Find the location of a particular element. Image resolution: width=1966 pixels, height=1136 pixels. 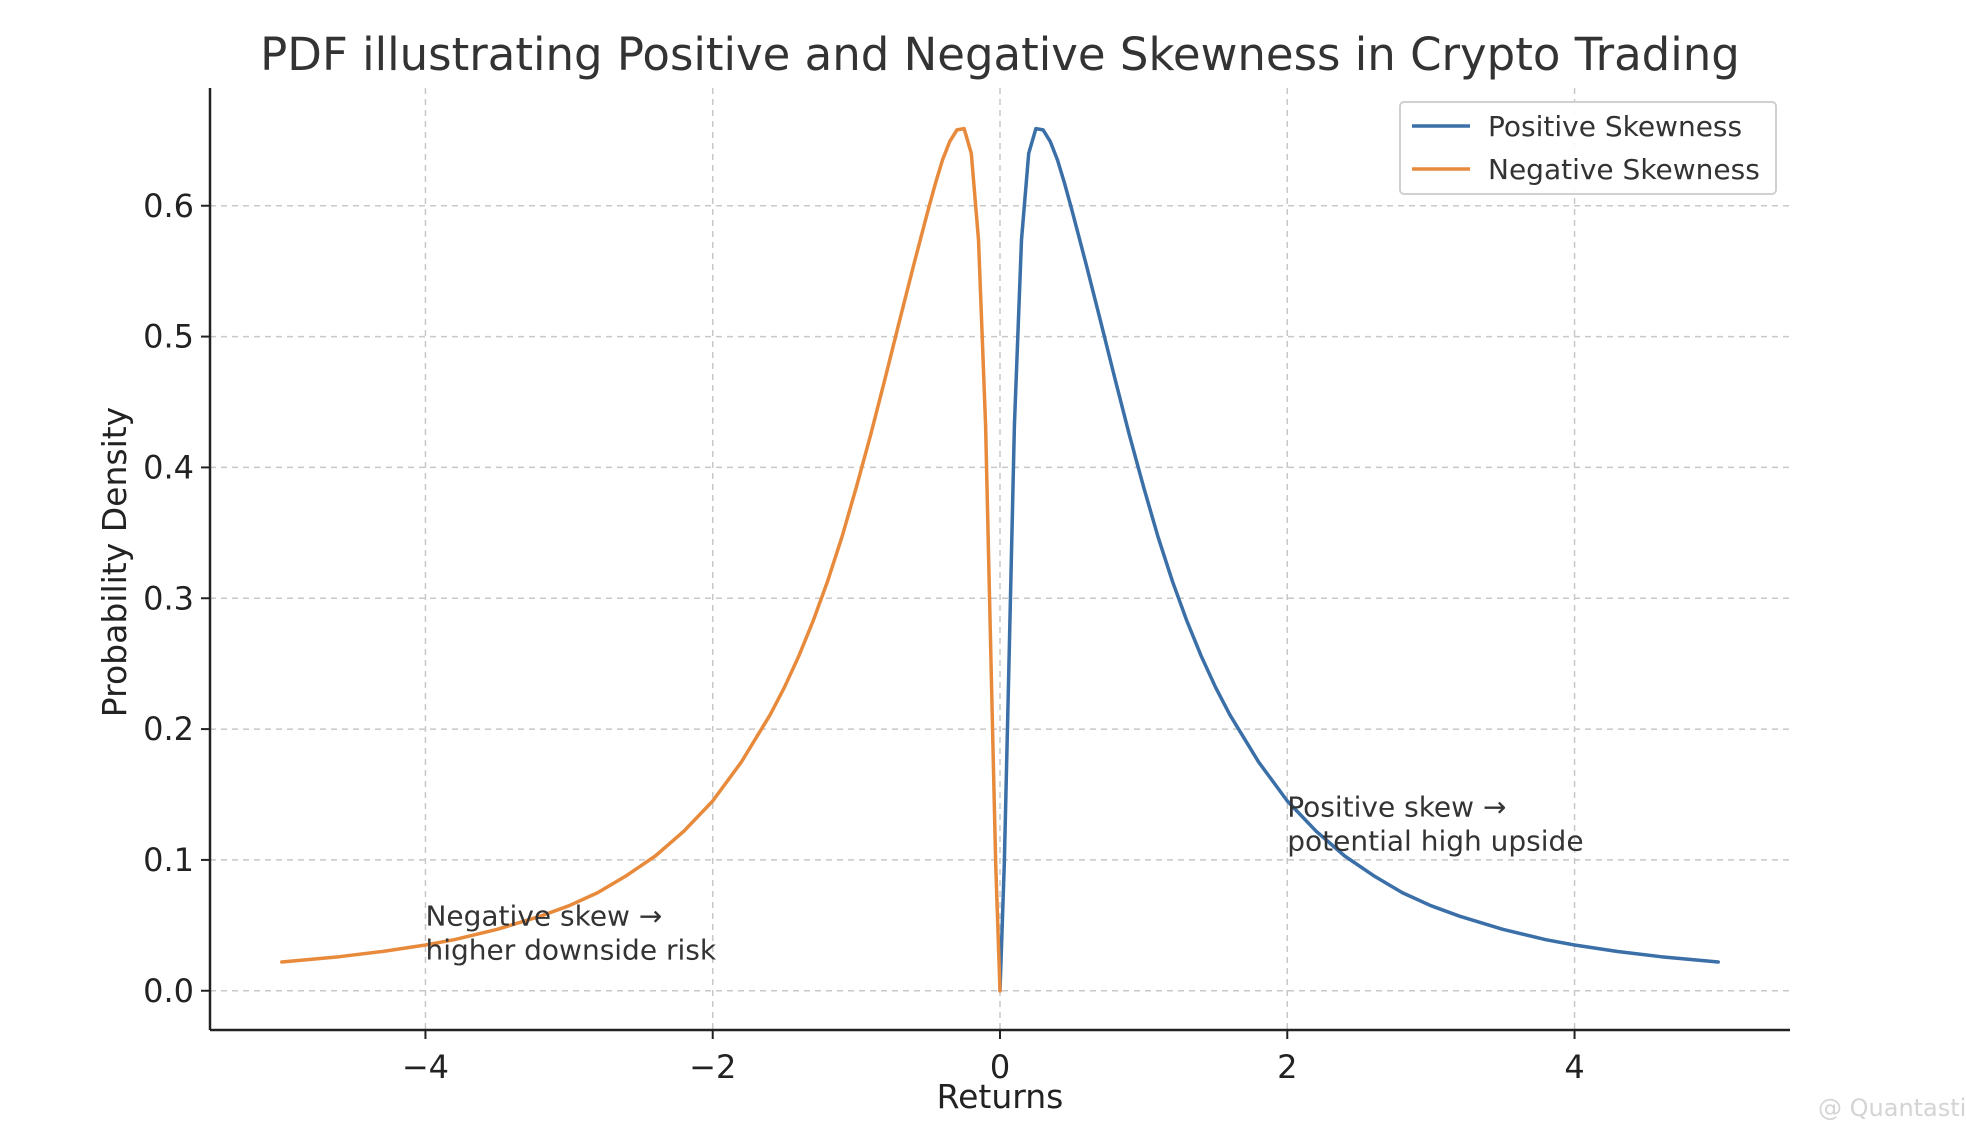

annotation-text: potential high upside is located at coordinates (1435, 841).